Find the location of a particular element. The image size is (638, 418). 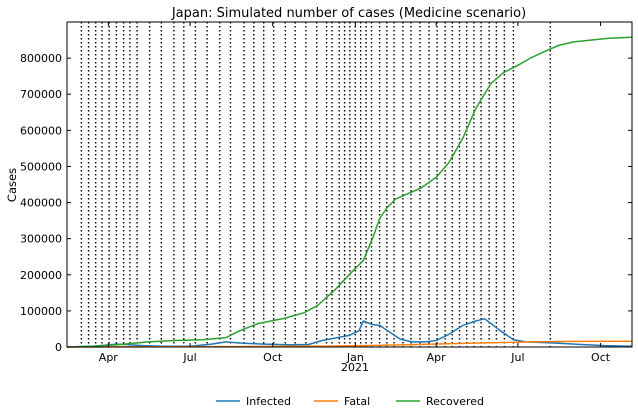

y-tick-label: 0 is located at coordinates (58, 347).